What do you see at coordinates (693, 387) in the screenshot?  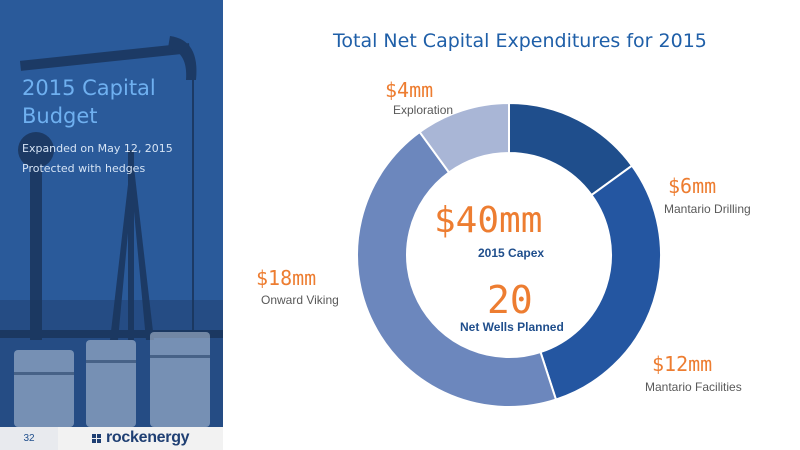 I see `slice-category-label-mantario-facilities: Mantario Facilities` at bounding box center [693, 387].